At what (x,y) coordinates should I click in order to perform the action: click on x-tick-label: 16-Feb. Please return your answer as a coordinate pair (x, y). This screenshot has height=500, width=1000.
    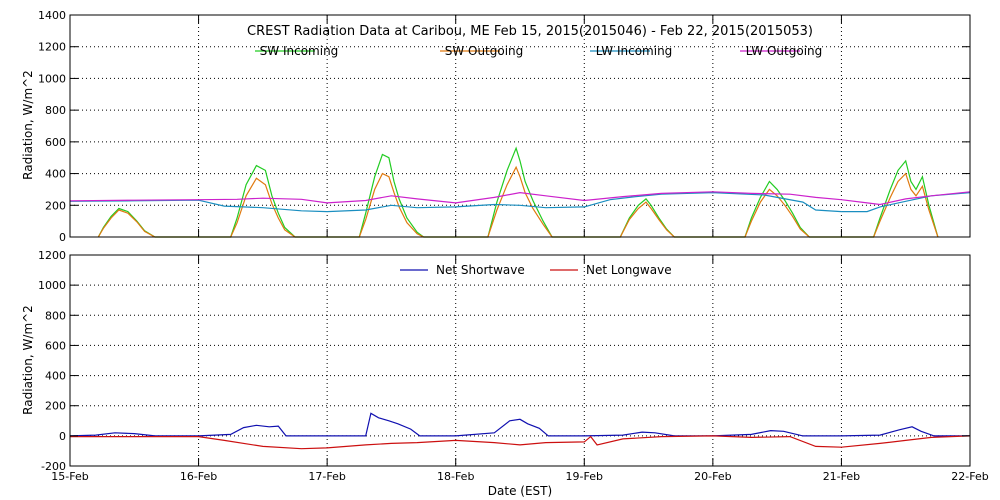
    Looking at the image, I should click on (198, 476).